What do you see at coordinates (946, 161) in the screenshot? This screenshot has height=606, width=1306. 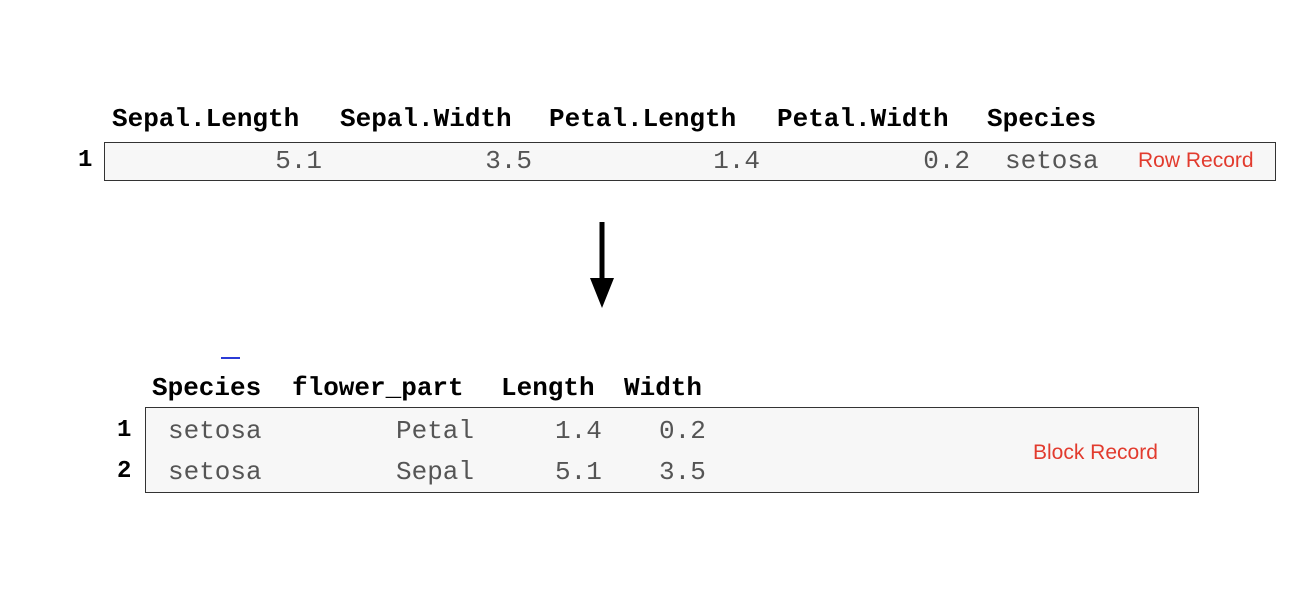 I see `cell-petal-width: 0.2` at bounding box center [946, 161].